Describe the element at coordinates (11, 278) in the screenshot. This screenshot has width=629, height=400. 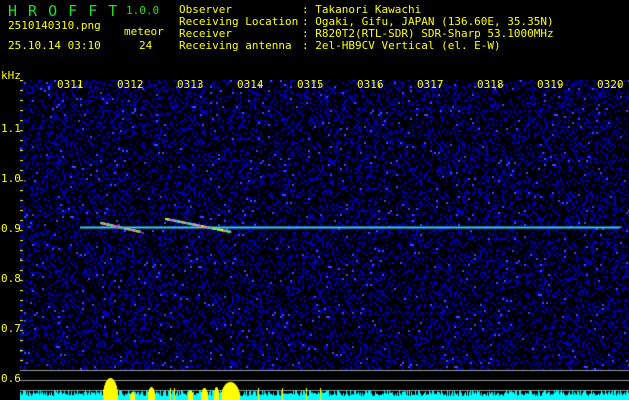
I see `y-tick-label: 0.8` at that location.